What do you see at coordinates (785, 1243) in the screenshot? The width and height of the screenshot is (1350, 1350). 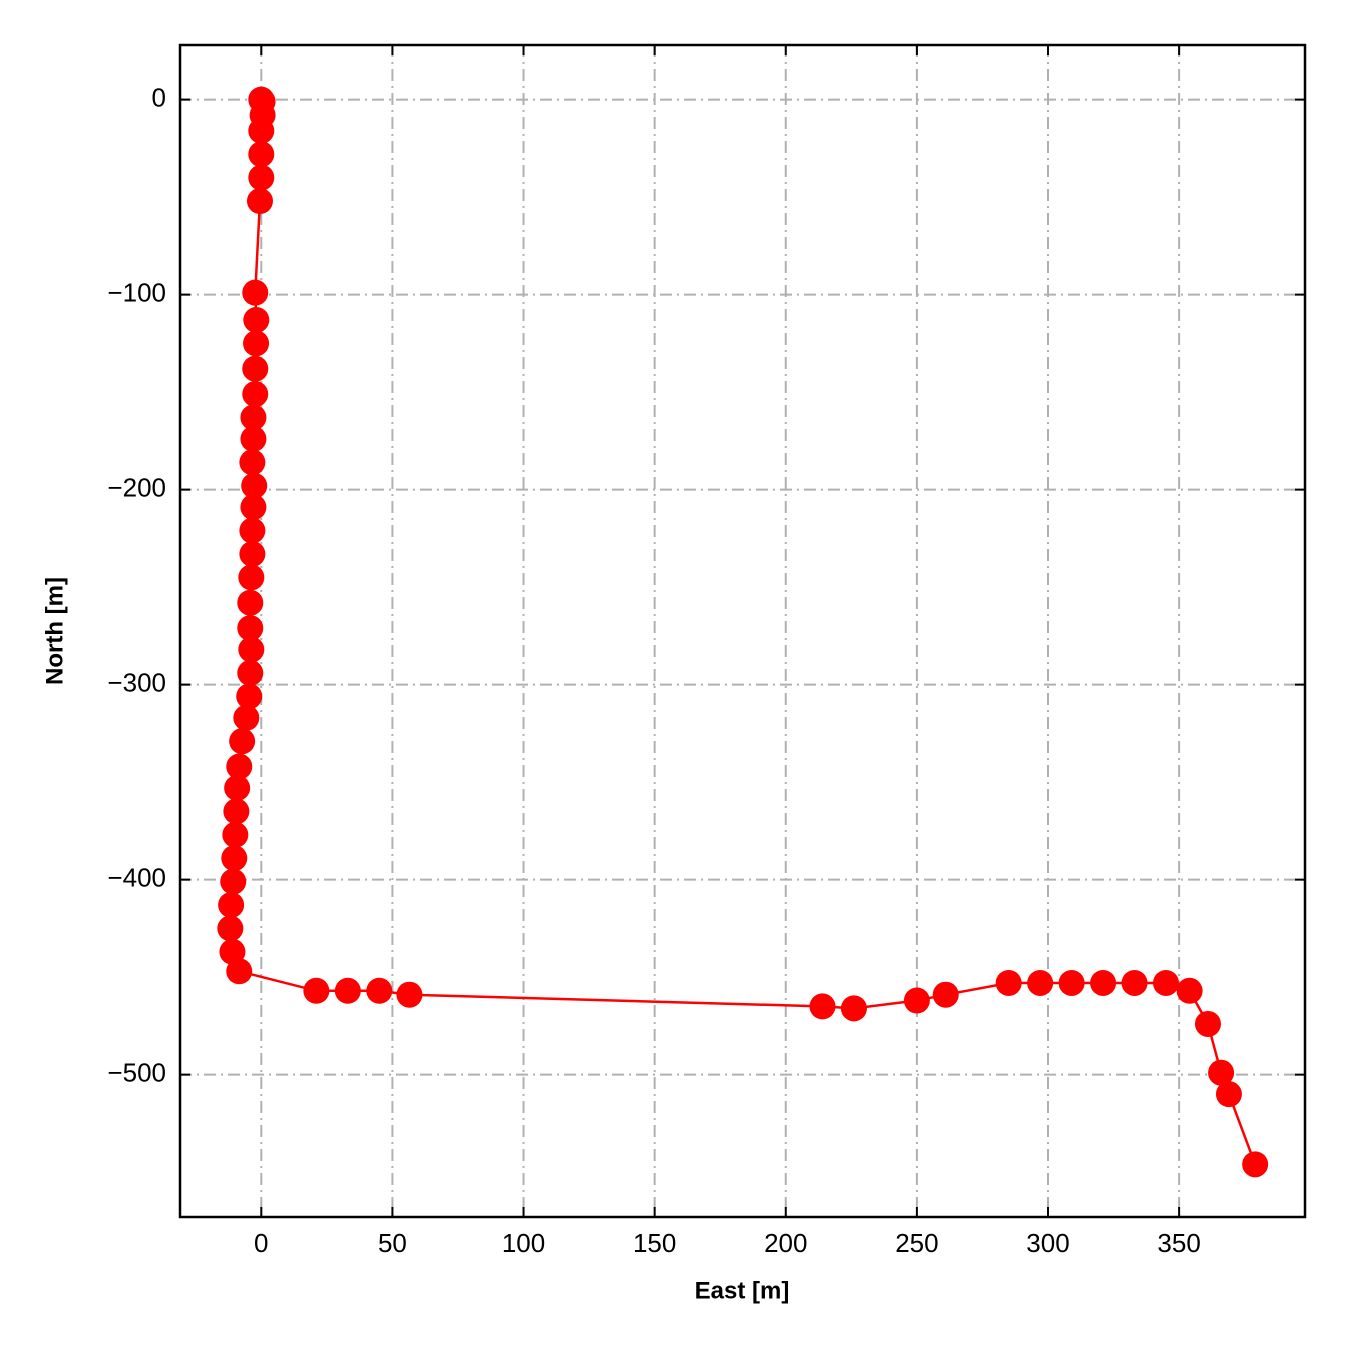 I see `x-tick-label: 200` at bounding box center [785, 1243].